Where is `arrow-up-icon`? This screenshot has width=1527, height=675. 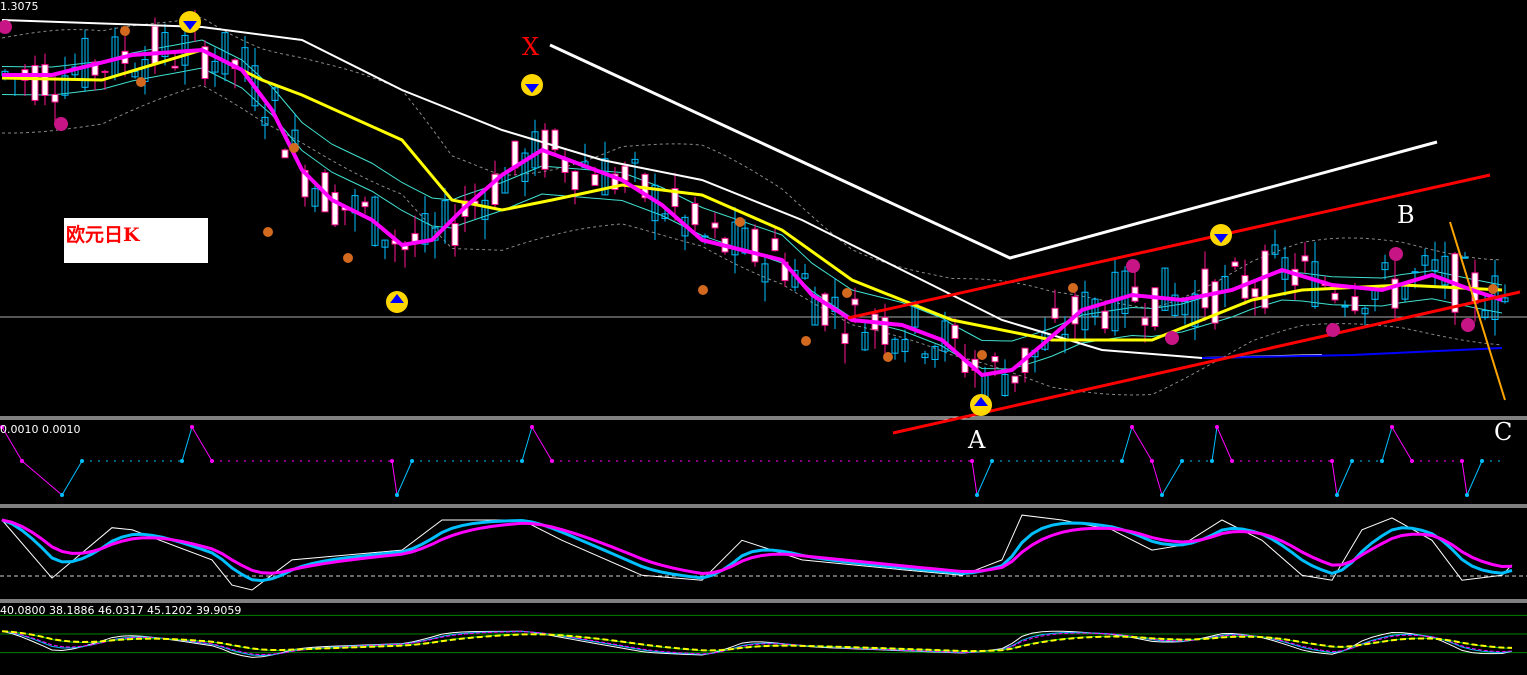
arrow-up-icon is located at coordinates (981, 401).